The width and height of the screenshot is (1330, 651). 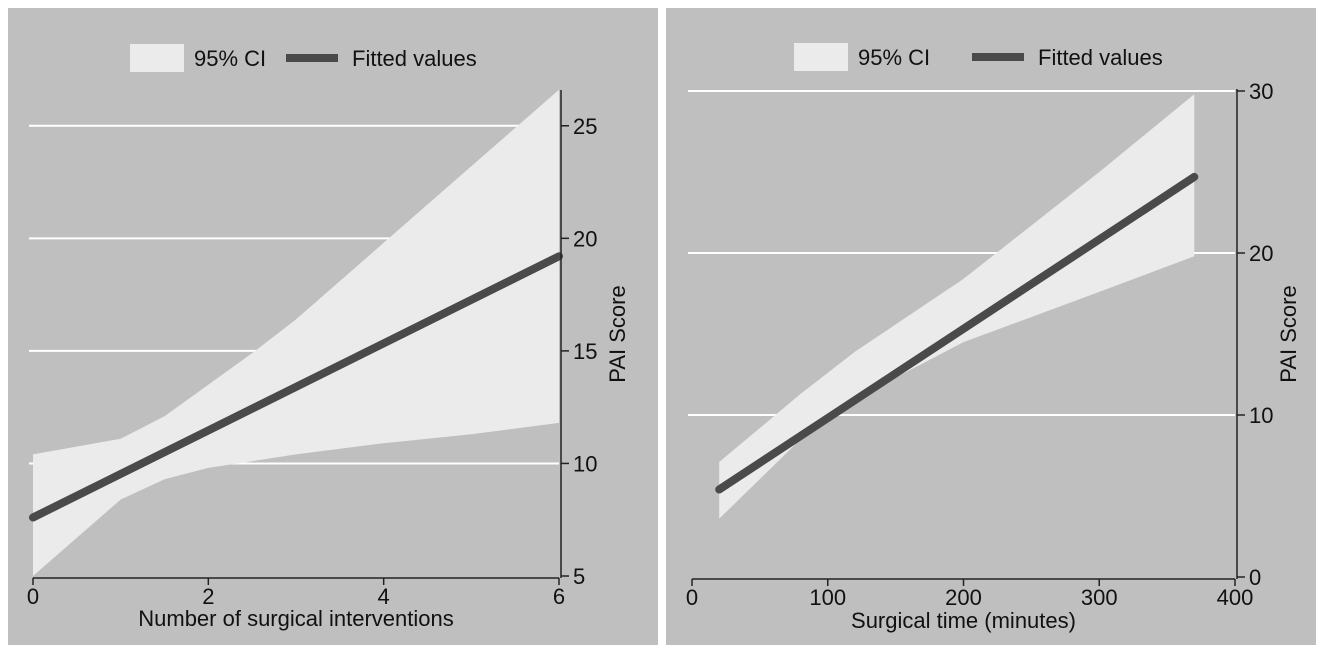 I want to click on x-axis-title: Number of surgical interventions, so click(x=295, y=618).